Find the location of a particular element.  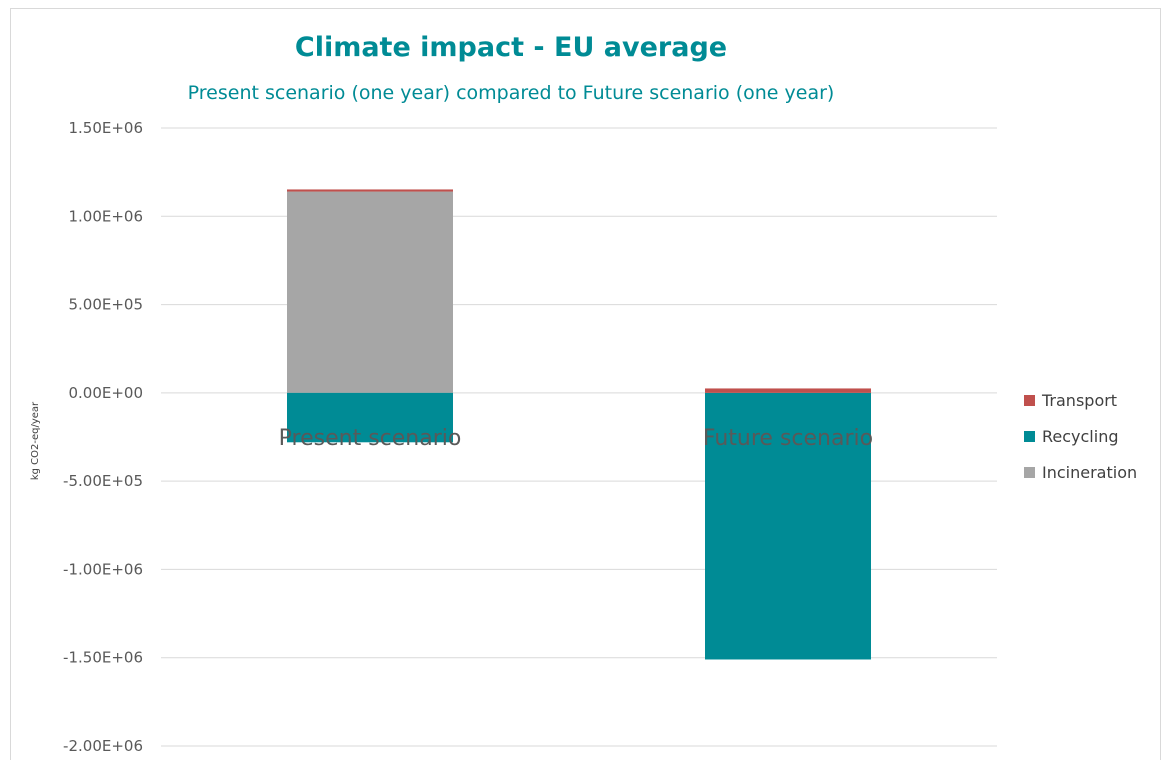

y-tick-label: -2.00E+06 is located at coordinates (103, 746).